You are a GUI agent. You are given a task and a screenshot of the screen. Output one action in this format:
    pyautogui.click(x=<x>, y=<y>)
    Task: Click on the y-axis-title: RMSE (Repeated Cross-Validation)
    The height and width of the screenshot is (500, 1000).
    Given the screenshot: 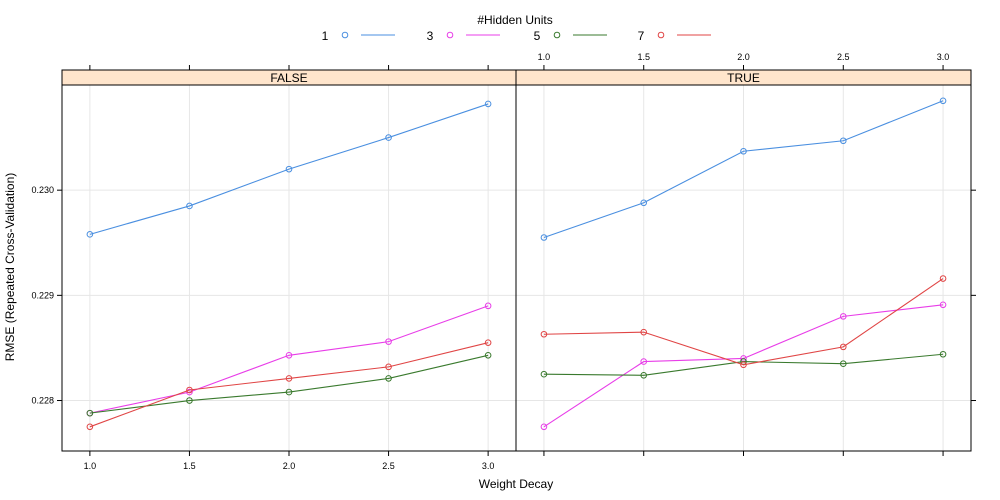 What is the action you would take?
    pyautogui.click(x=10, y=267)
    